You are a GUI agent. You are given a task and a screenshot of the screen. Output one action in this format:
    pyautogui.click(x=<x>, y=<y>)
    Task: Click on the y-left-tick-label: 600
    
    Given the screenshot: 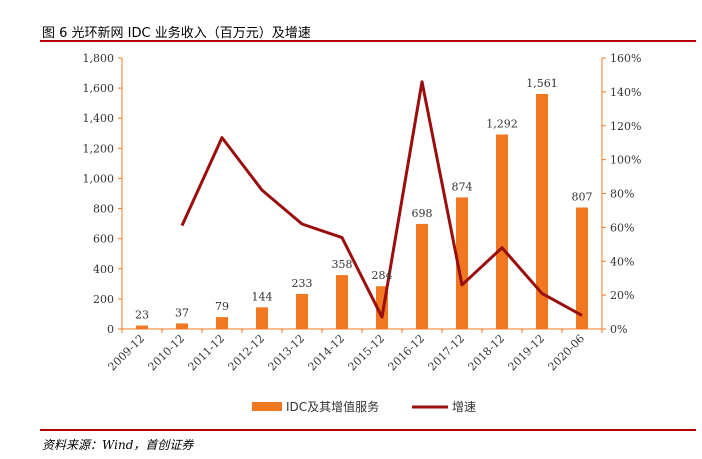 What is the action you would take?
    pyautogui.click(x=103, y=239)
    